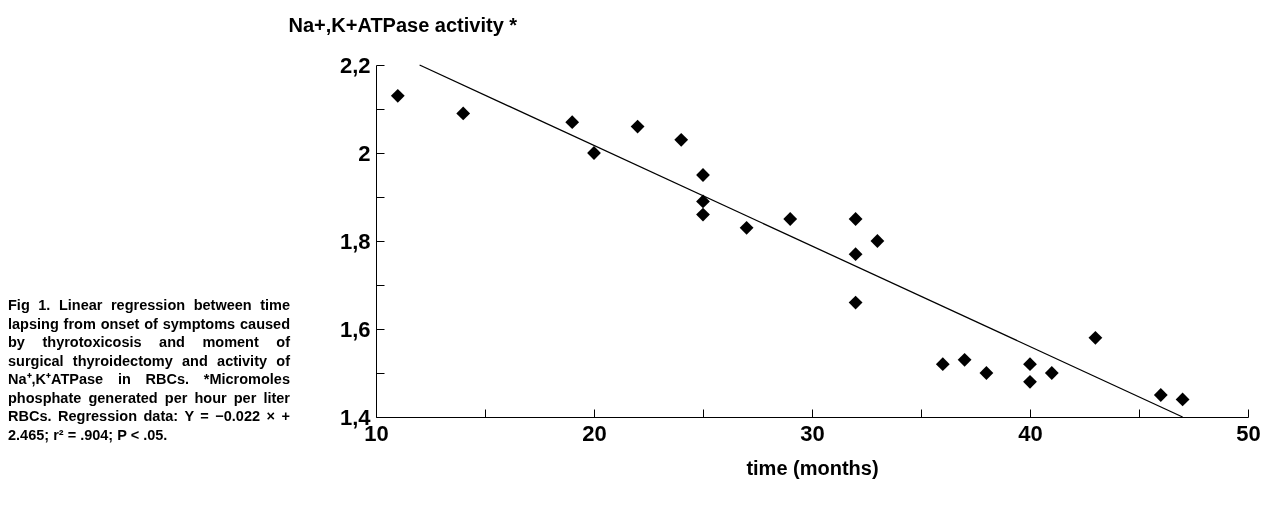 Image resolution: width=1276 pixels, height=525 pixels. I want to click on x-tick-label: 50, so click(1248, 433).